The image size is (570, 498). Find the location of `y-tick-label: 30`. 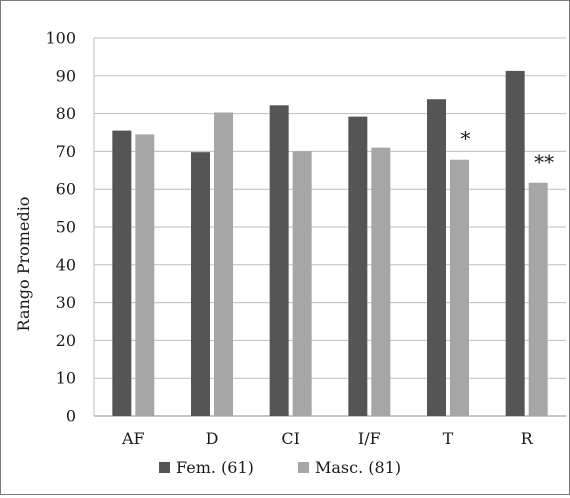

y-tick-label: 30 is located at coordinates (66, 302).